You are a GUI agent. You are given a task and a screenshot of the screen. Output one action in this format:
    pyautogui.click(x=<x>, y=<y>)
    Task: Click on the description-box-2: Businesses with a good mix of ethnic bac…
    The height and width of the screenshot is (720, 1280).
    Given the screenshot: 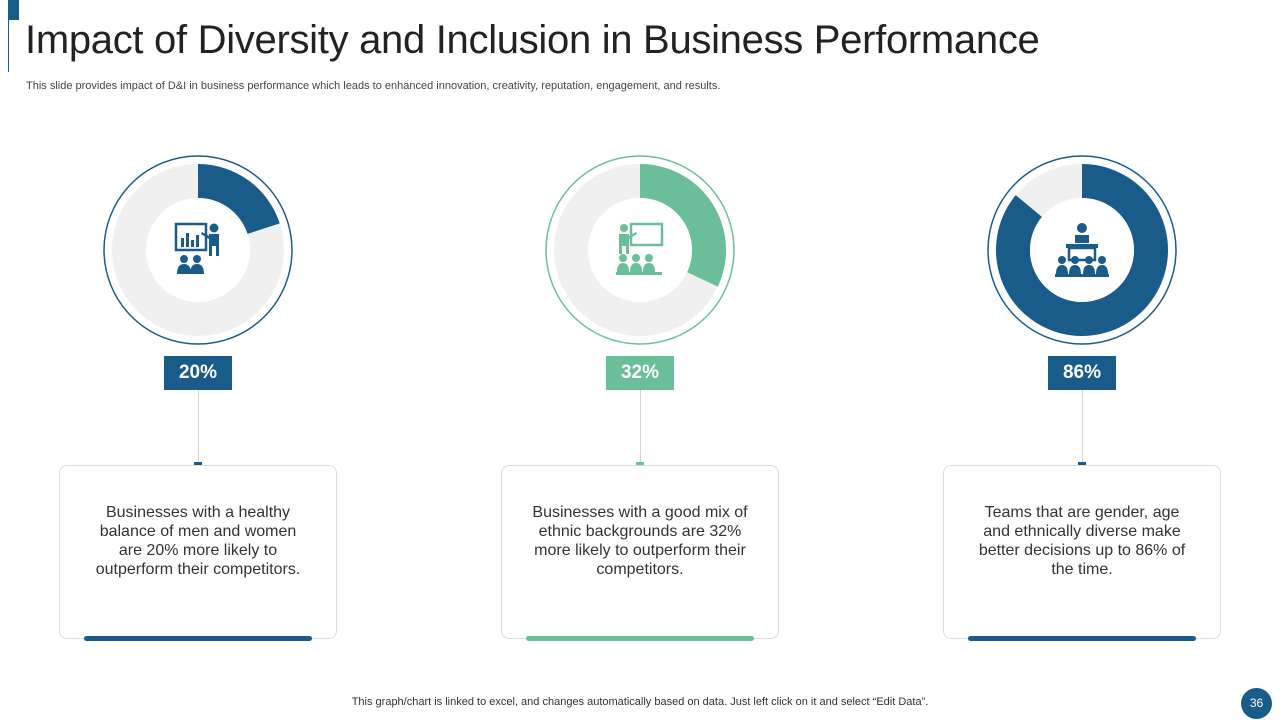 What is the action you would take?
    pyautogui.click(x=640, y=552)
    